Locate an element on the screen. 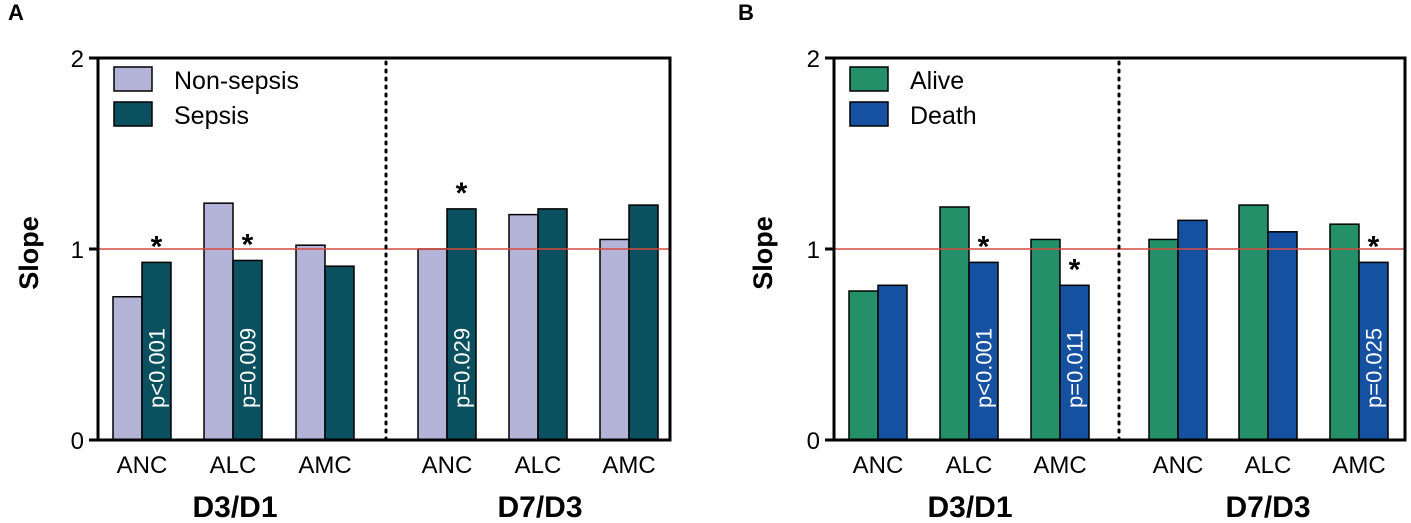 The width and height of the screenshot is (1411, 523). p-value-label: p=0.009 is located at coordinates (248, 368).